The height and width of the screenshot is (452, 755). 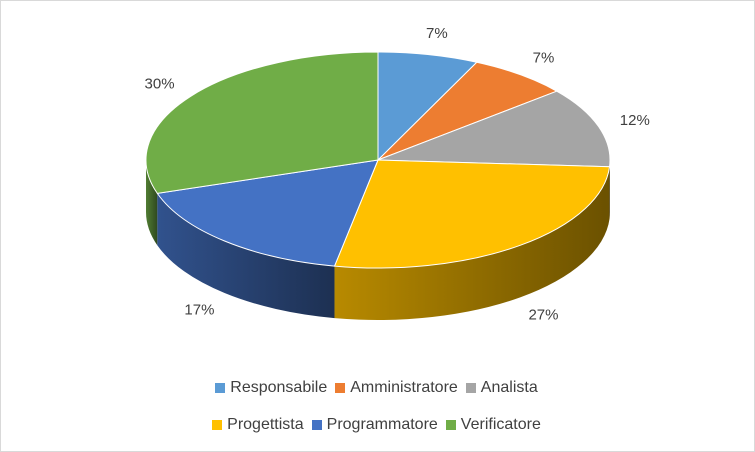 I want to click on legend-label: Progettista, so click(x=265, y=424).